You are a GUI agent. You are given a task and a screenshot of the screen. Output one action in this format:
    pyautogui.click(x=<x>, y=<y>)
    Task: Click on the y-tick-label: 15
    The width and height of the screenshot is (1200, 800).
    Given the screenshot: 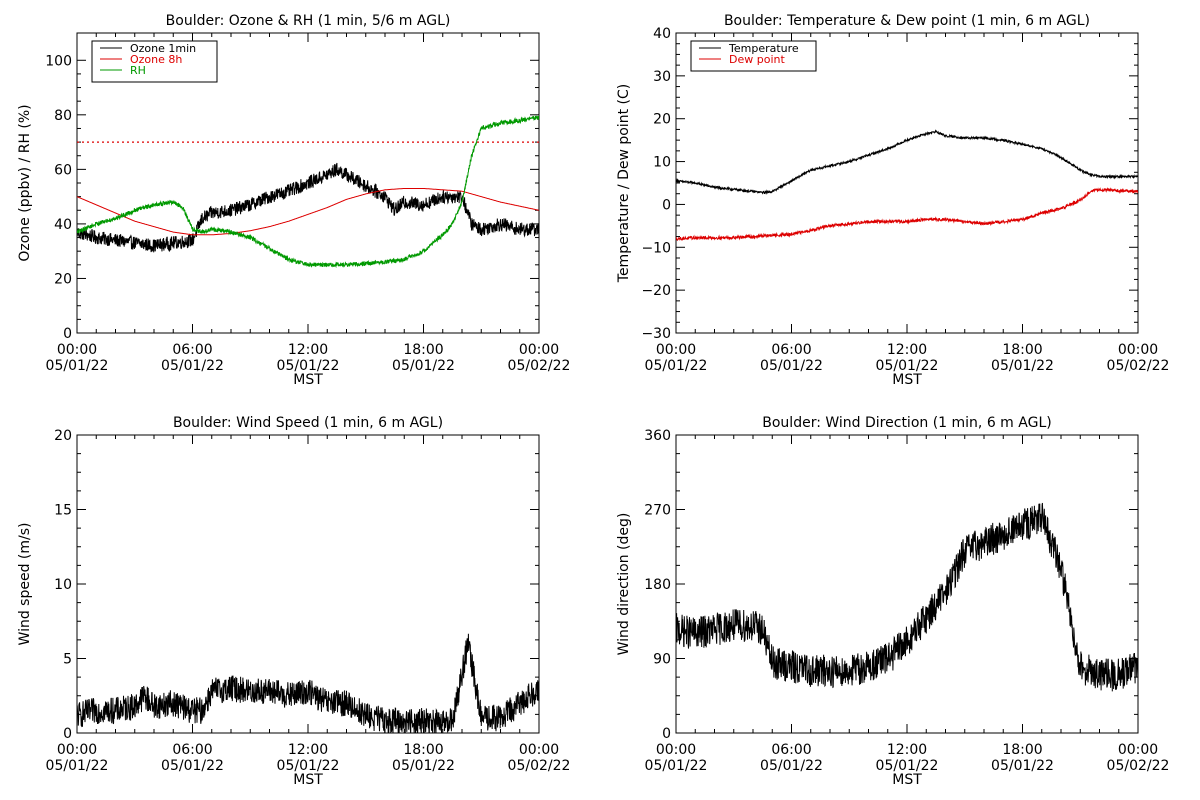 What is the action you would take?
    pyautogui.click(x=63, y=511)
    